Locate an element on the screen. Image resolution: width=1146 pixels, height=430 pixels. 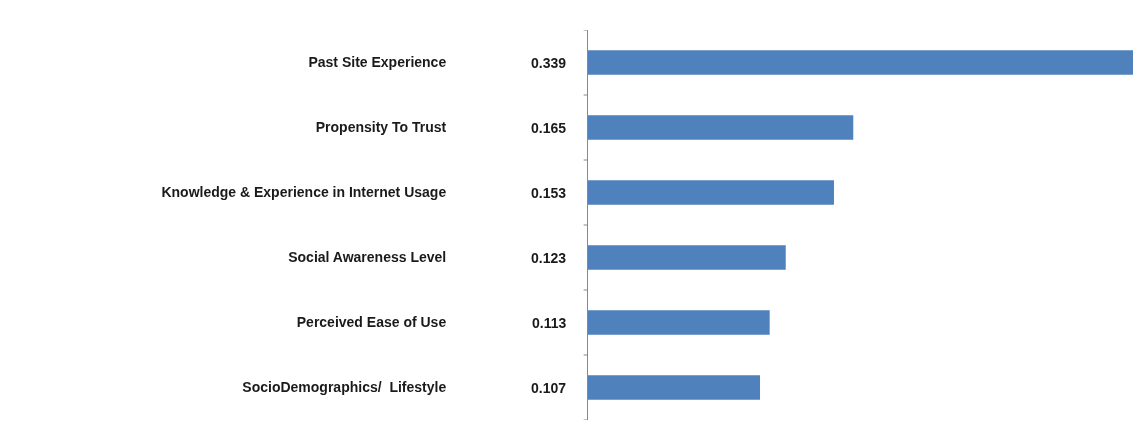
y-tick-label: Propensity To Trust is located at coordinates (381, 127).